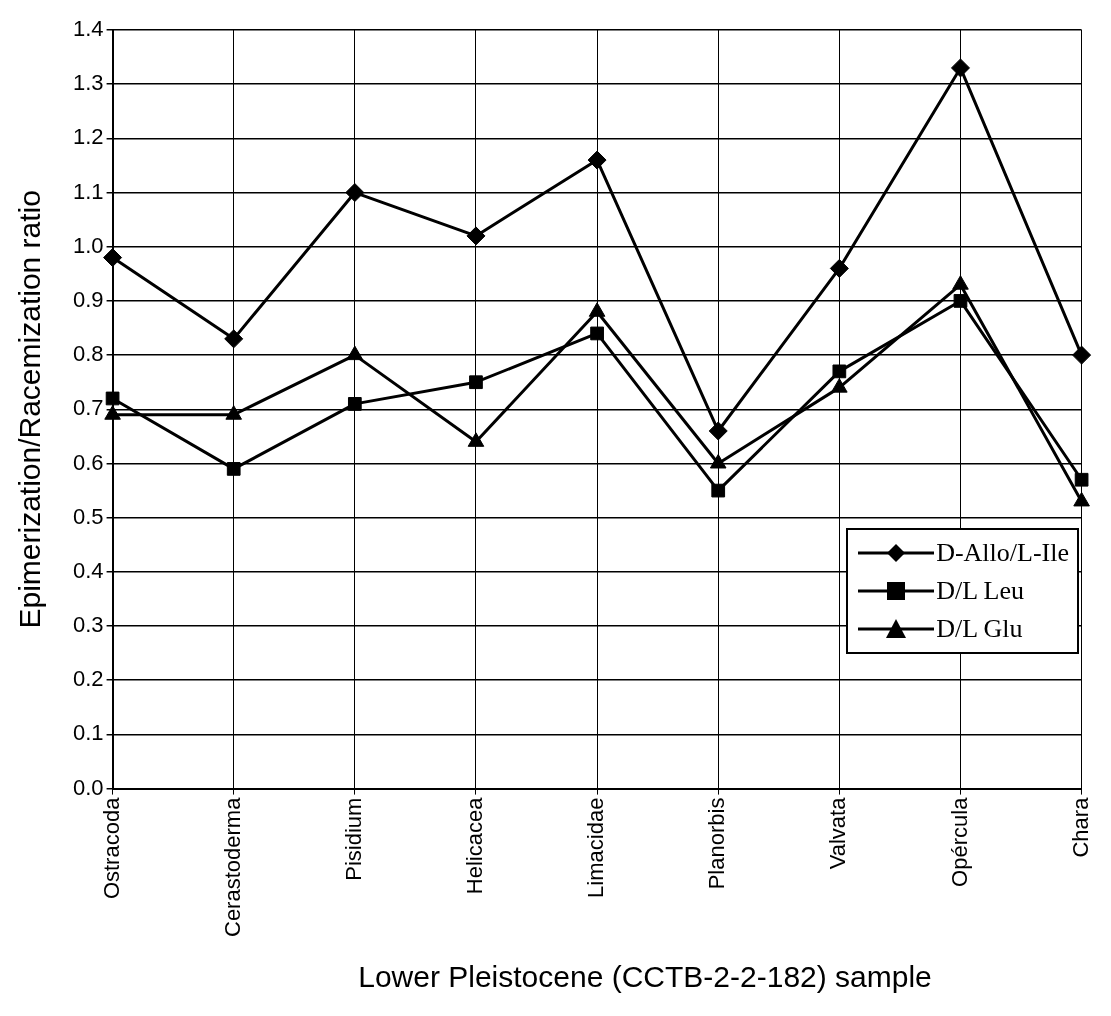  I want to click on x-tick-label: Opércula, so click(959, 841).